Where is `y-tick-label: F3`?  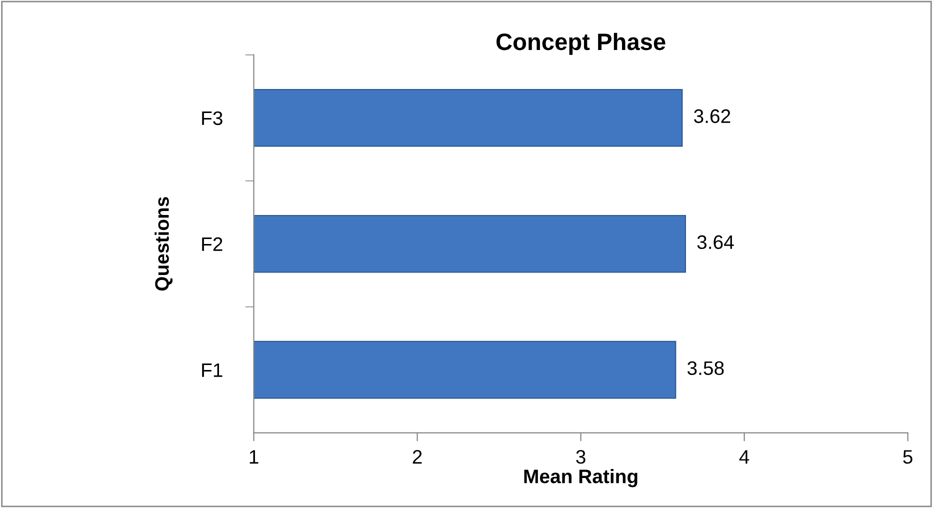 y-tick-label: F3 is located at coordinates (212, 118).